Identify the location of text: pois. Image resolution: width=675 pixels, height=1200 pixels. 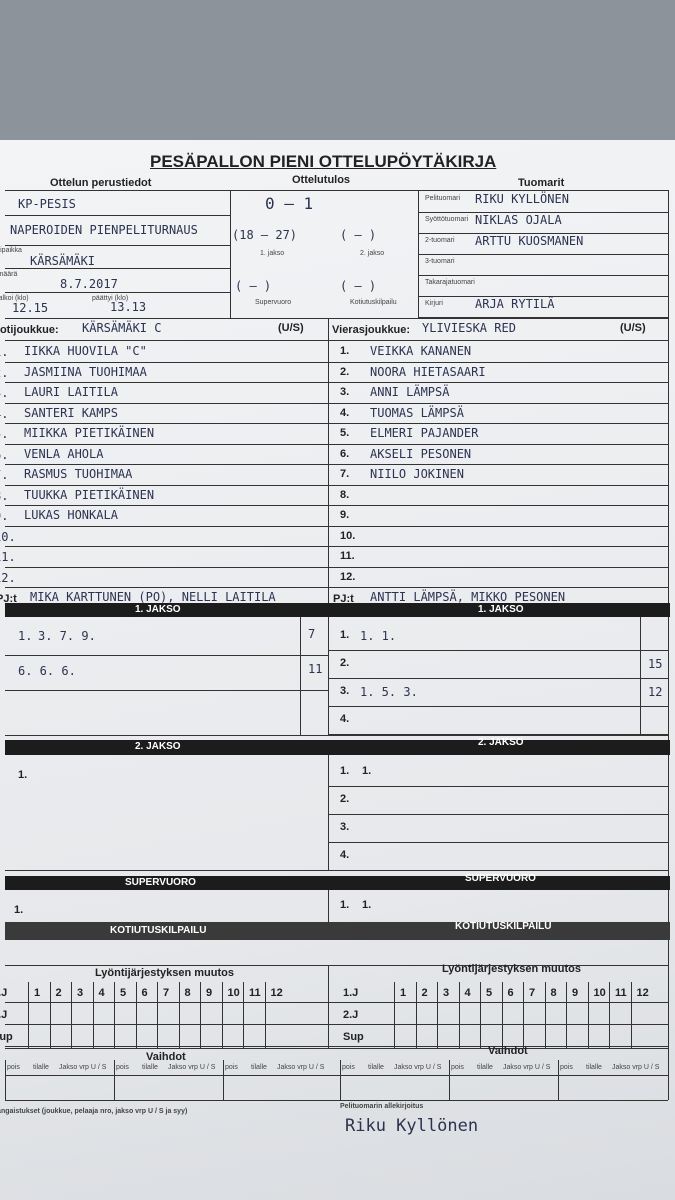
(231, 1067).